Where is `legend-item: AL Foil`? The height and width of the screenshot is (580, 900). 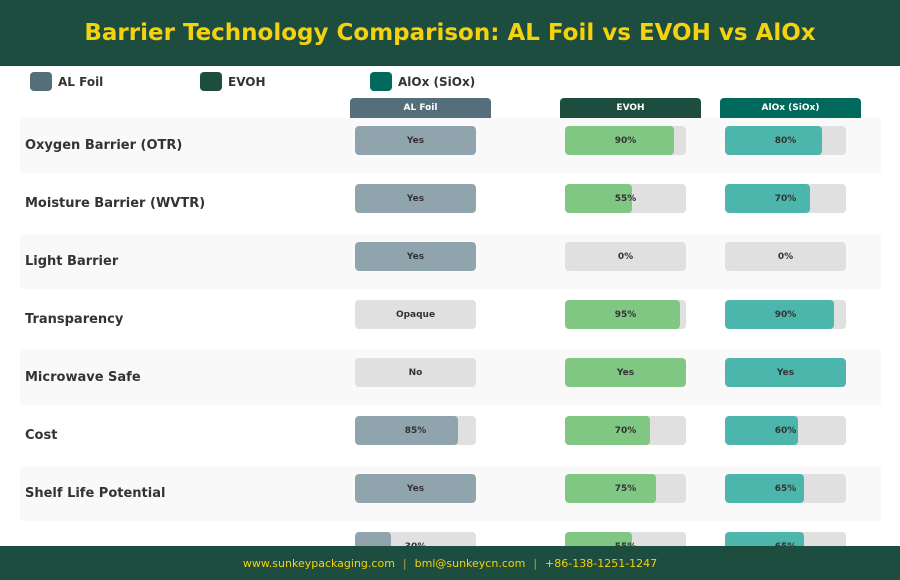
legend-item: AL Foil is located at coordinates (66, 81).